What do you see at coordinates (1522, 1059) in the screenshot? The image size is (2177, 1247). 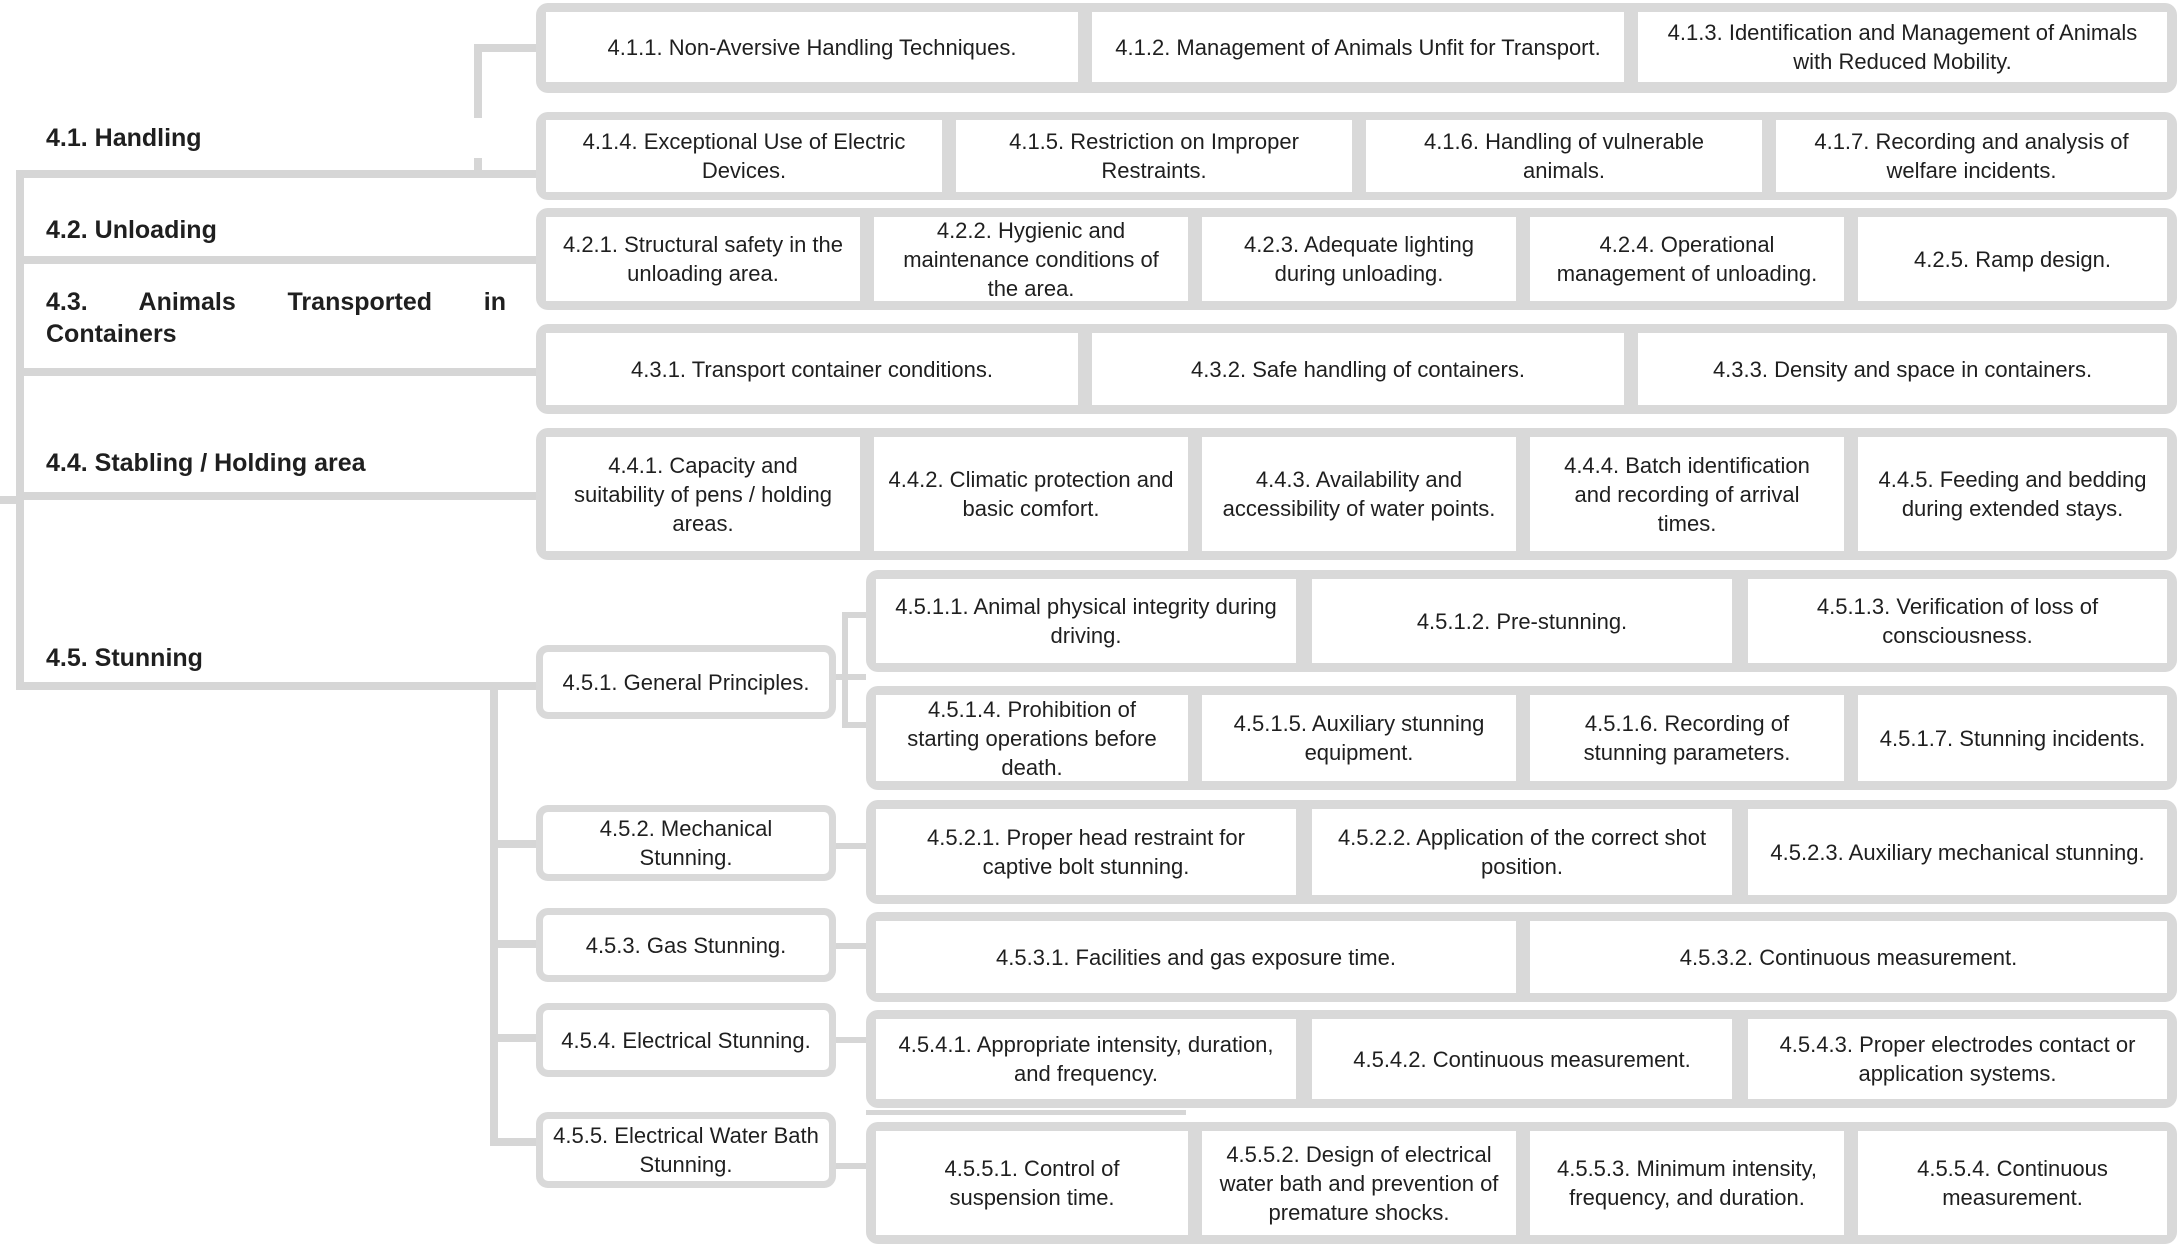 I see `electrical-item-4-5-4-2: 4.5.4.2. Continuous measurement.` at bounding box center [1522, 1059].